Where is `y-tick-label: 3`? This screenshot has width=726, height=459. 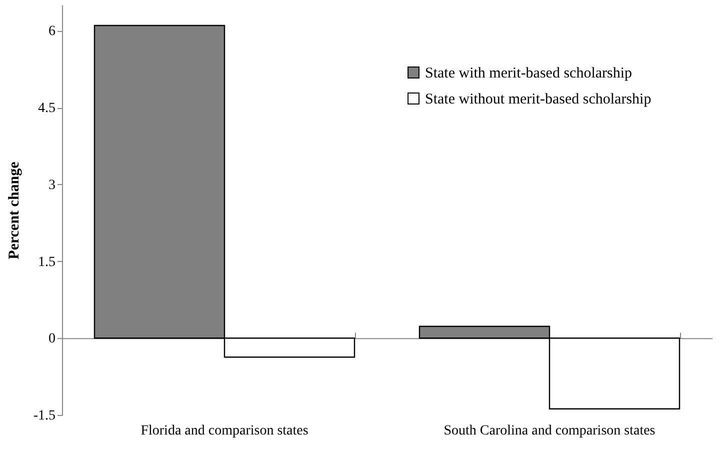
y-tick-label: 3 is located at coordinates (52, 185).